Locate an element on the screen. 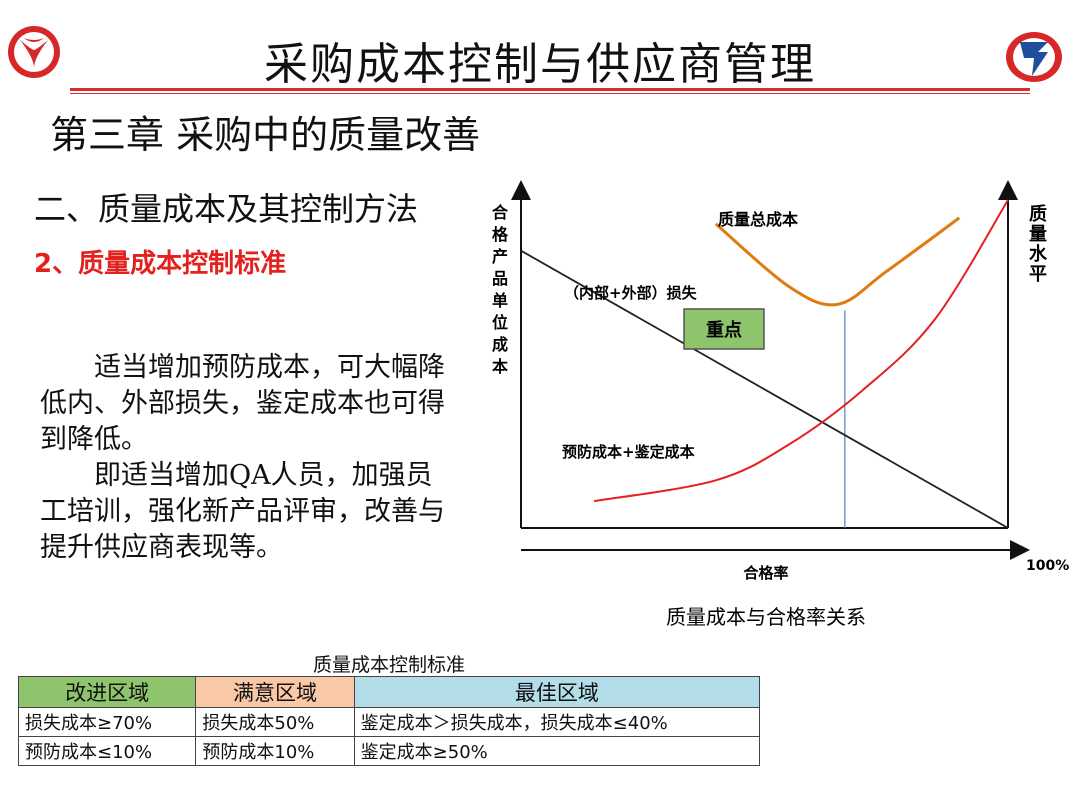  page-title: 采购成本控制与供应商管理 is located at coordinates (540, 64).